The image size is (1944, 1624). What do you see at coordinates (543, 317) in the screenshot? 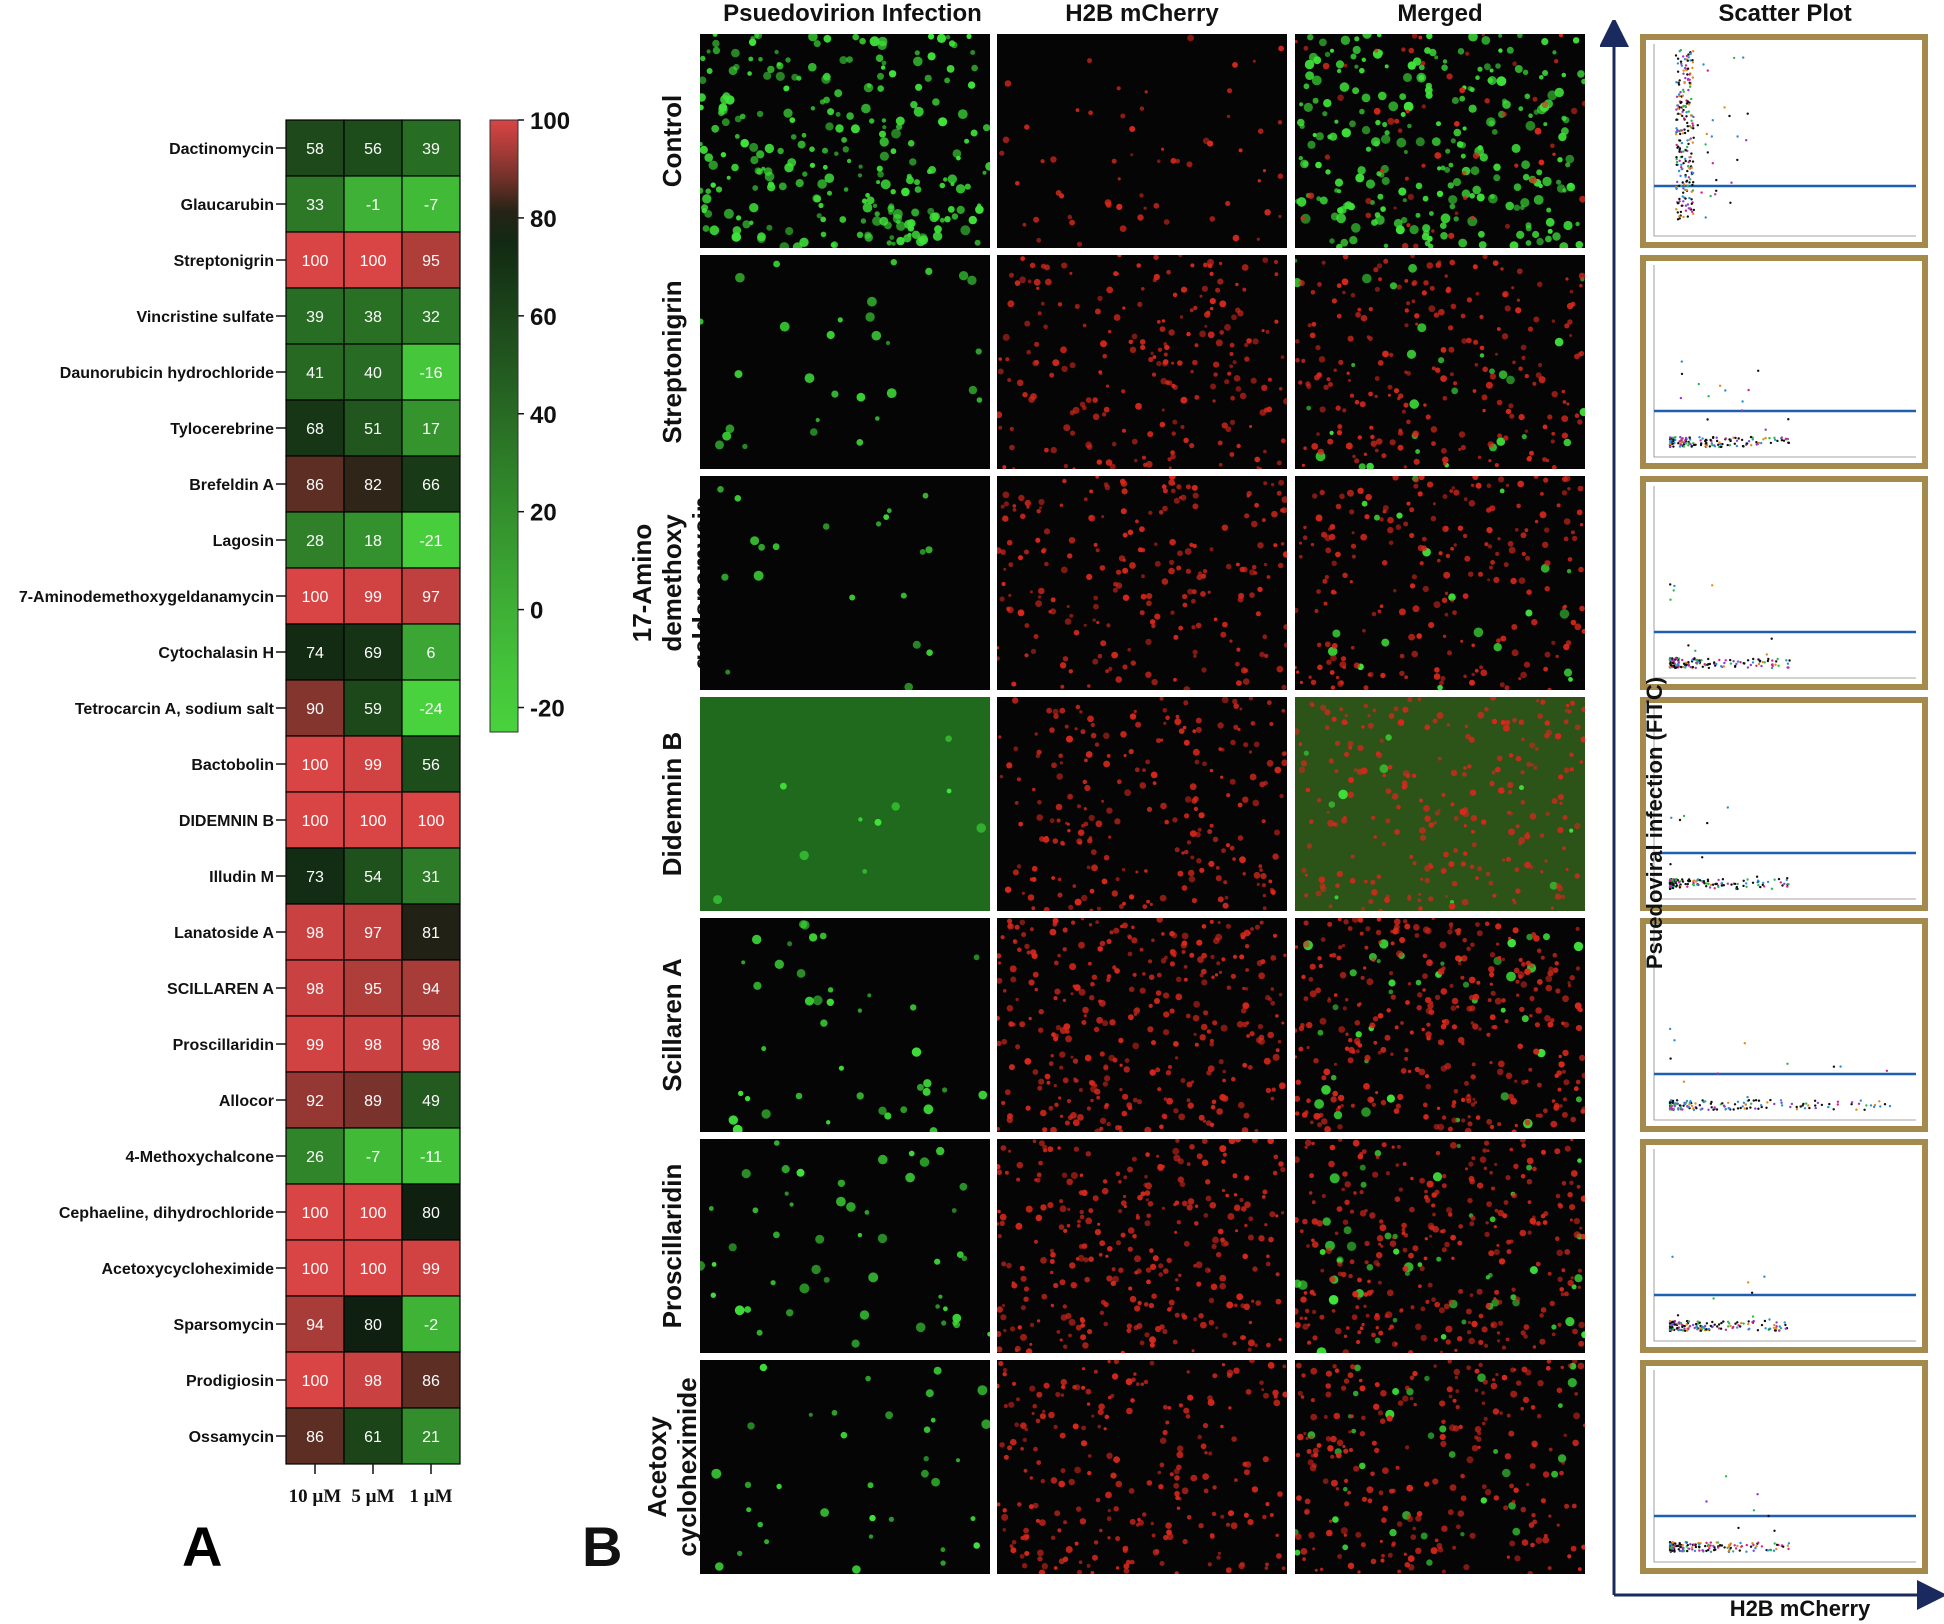
I see `colorbar-tick-label: 60` at bounding box center [543, 317].